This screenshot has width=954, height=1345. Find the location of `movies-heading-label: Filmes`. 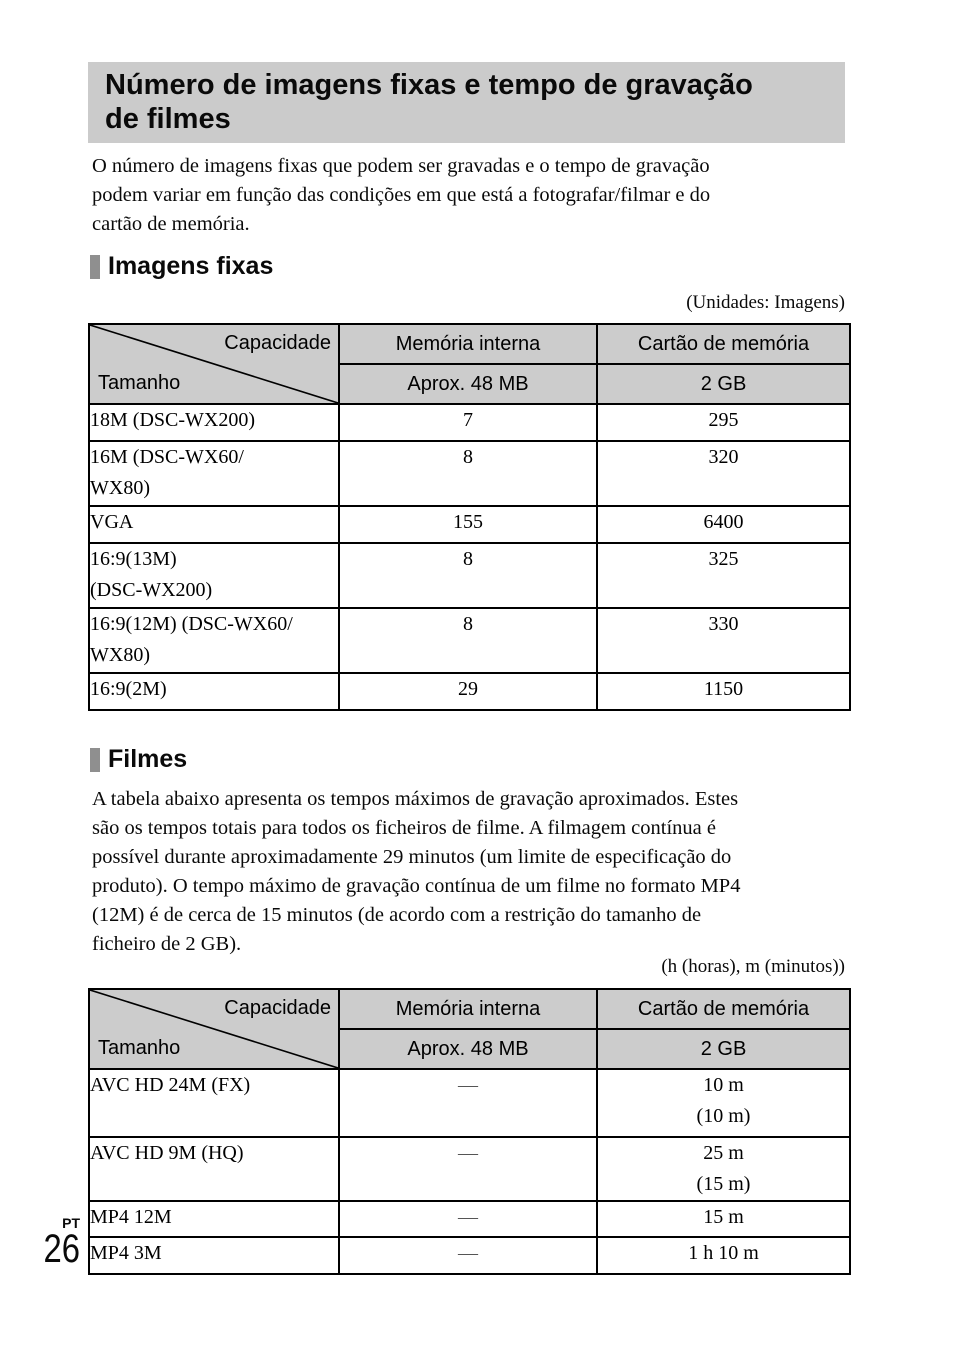

movies-heading-label: Filmes is located at coordinates (148, 759).